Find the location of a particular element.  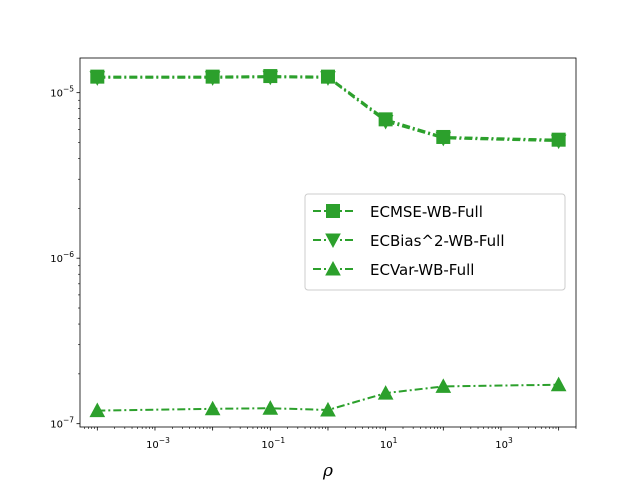

legend-box is located at coordinates (435, 242).